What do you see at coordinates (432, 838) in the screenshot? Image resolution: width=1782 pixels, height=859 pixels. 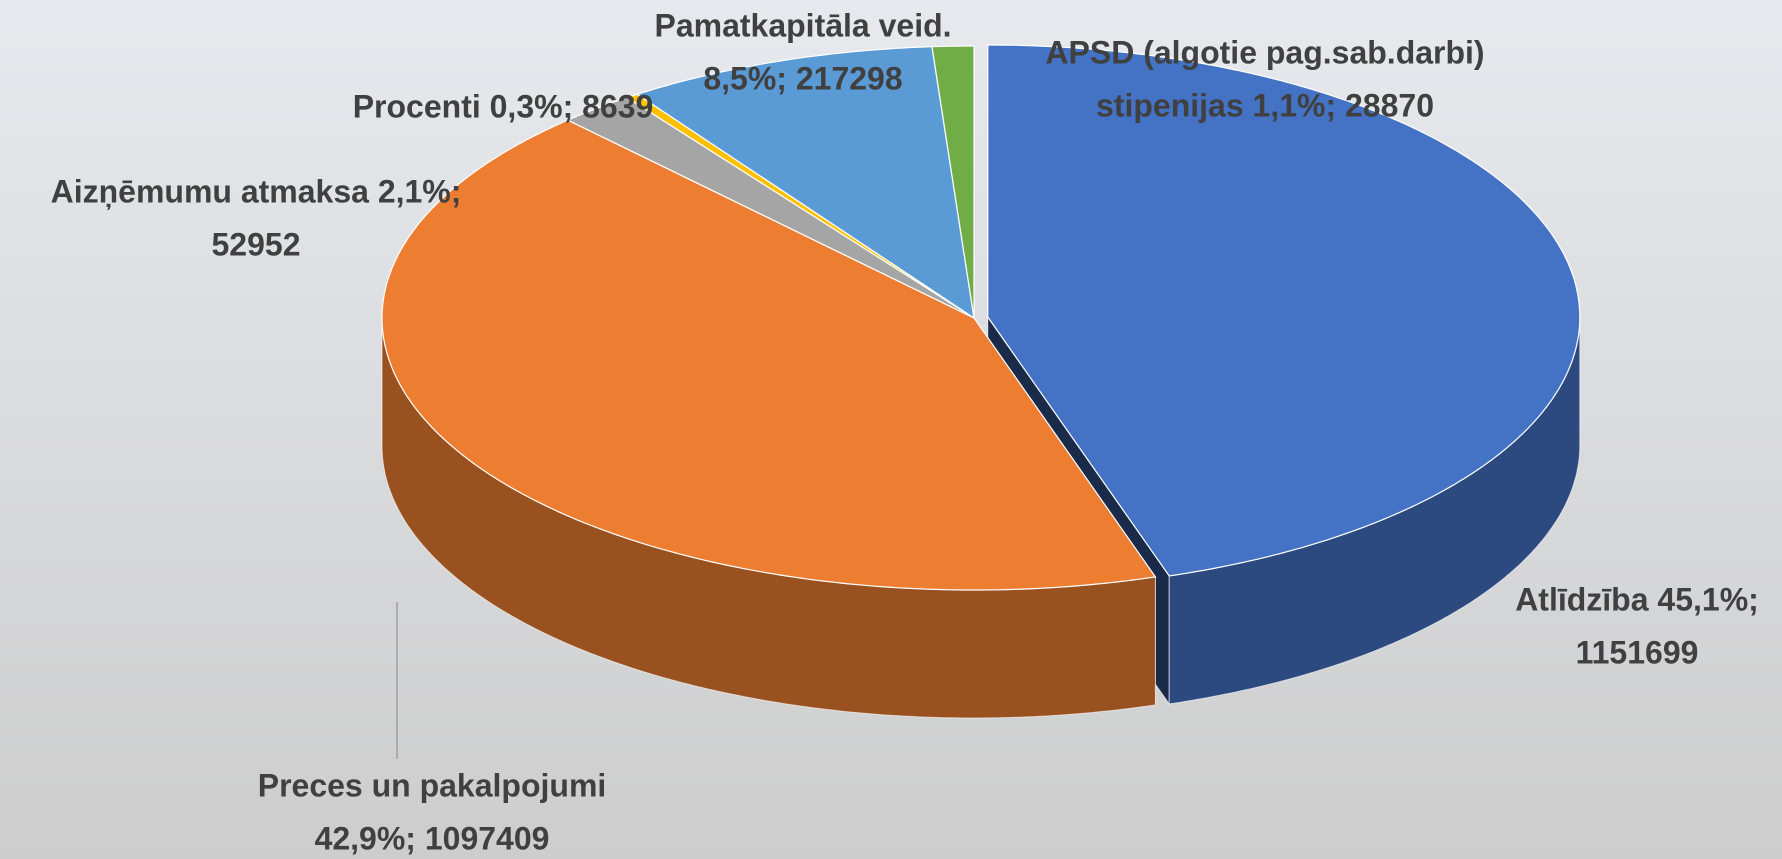 I see `data-label: 42,9%; 1097409` at bounding box center [432, 838].